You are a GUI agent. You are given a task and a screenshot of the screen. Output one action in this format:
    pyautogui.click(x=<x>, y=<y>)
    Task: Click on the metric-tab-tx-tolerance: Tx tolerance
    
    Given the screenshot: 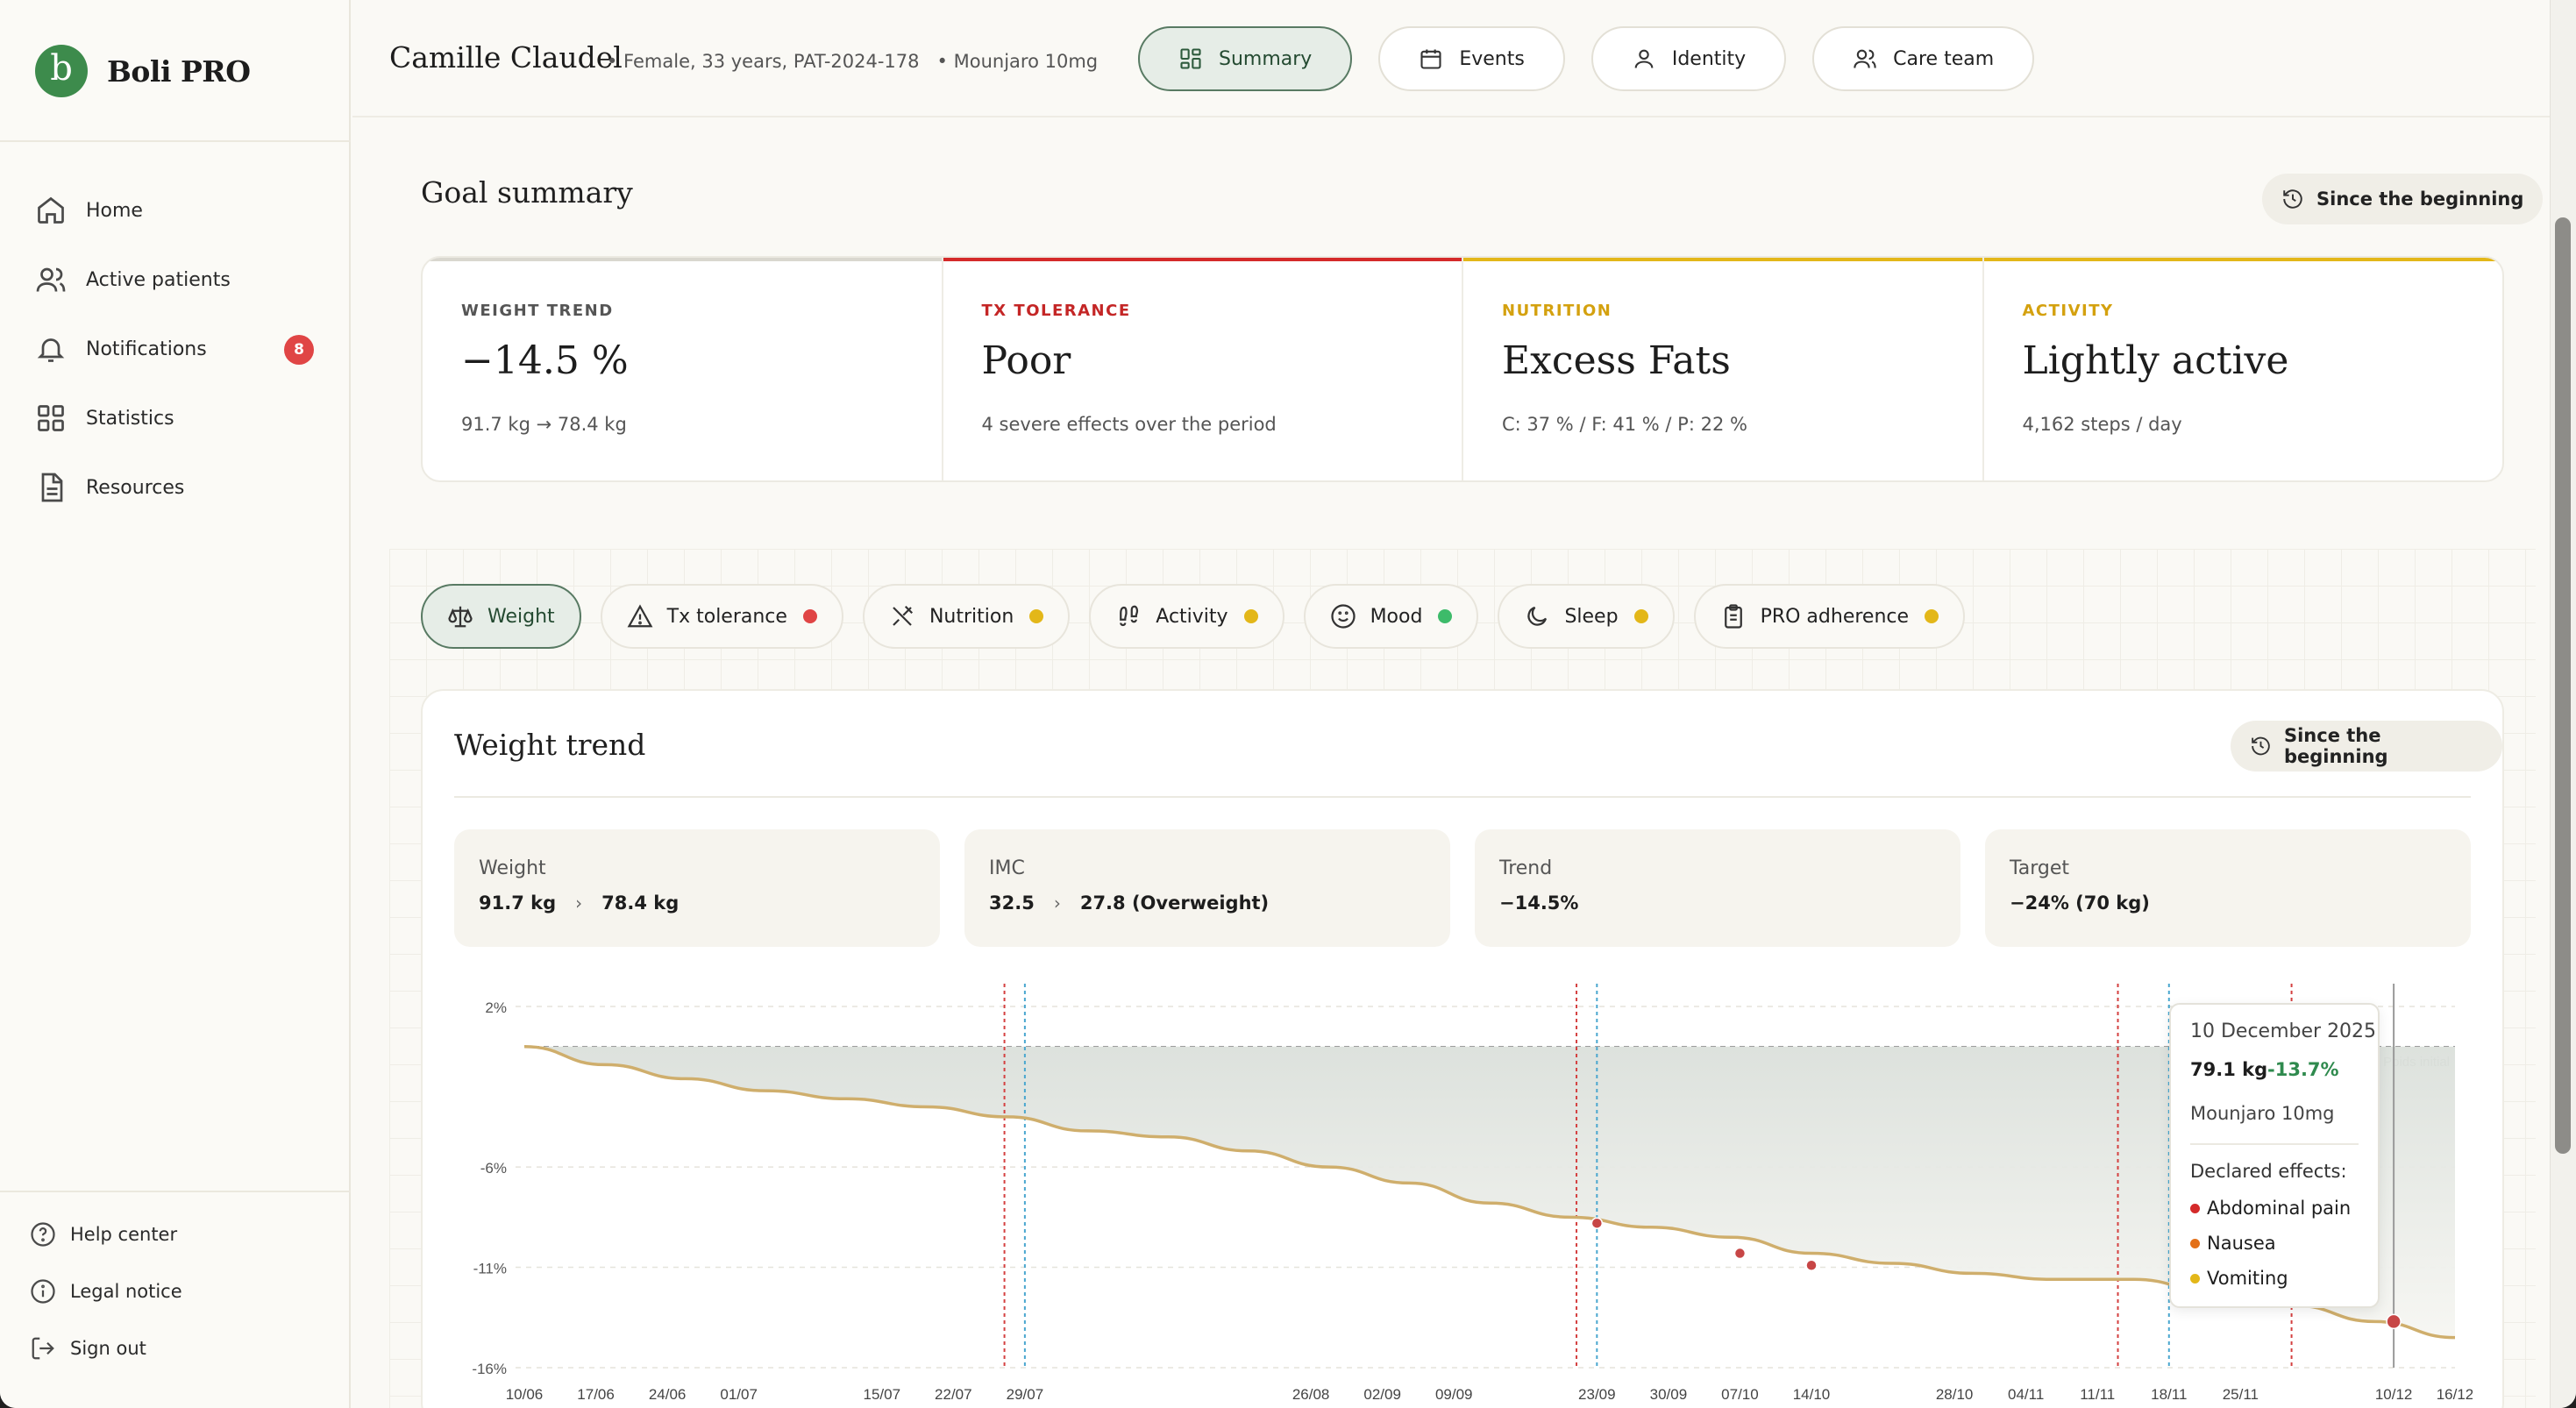 What is the action you would take?
    pyautogui.click(x=721, y=616)
    